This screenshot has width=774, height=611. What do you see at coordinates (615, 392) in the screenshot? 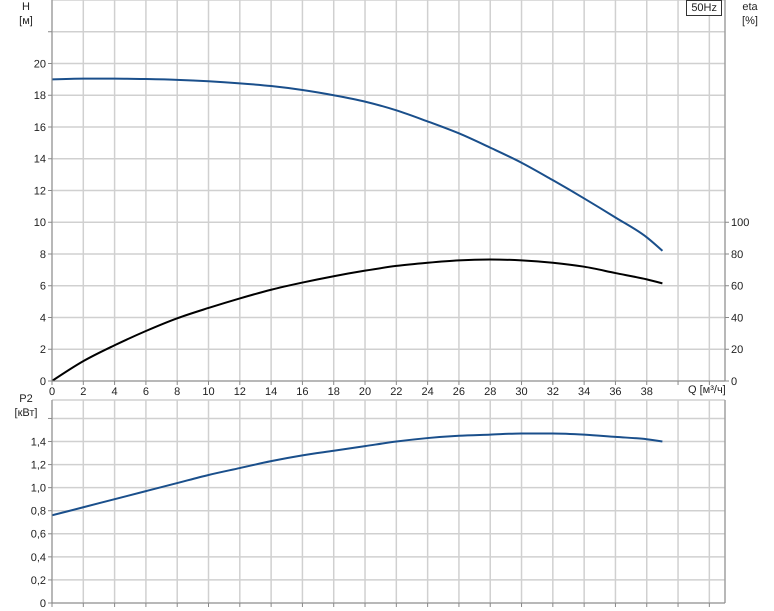
I see `x-tick-label: 36` at bounding box center [615, 392].